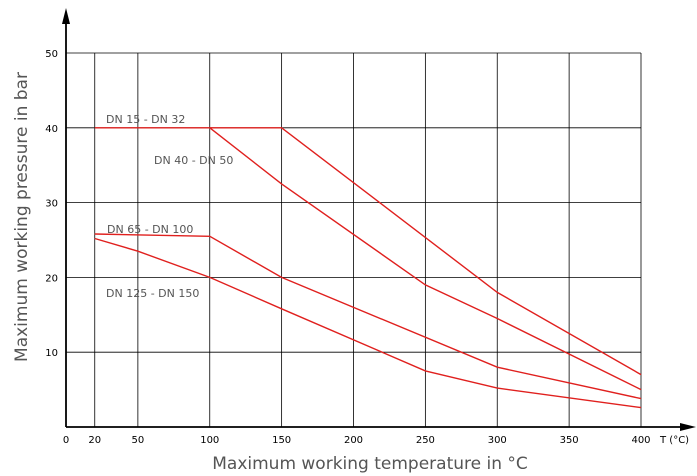 The image size is (697, 476). Describe the element at coordinates (51, 204) in the screenshot. I see `y-tick-label-30: 30` at that location.